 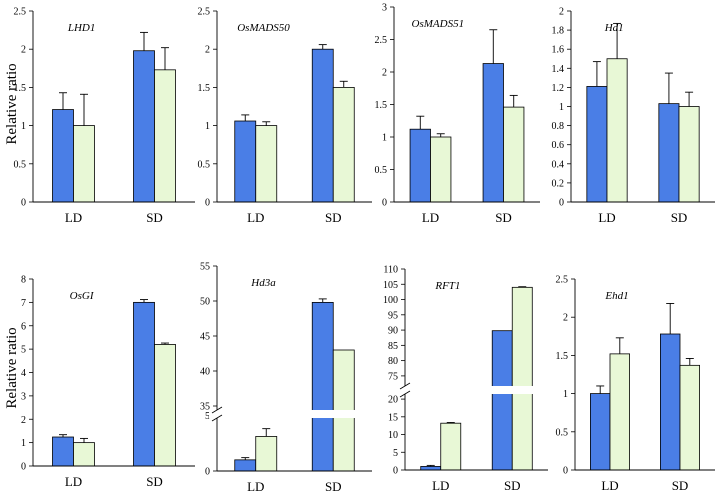 I want to click on chart-title: Ehd1, so click(x=616, y=296).